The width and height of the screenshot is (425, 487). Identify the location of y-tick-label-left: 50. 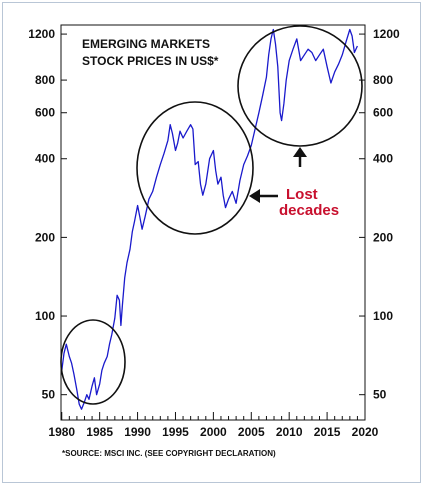
(49, 395).